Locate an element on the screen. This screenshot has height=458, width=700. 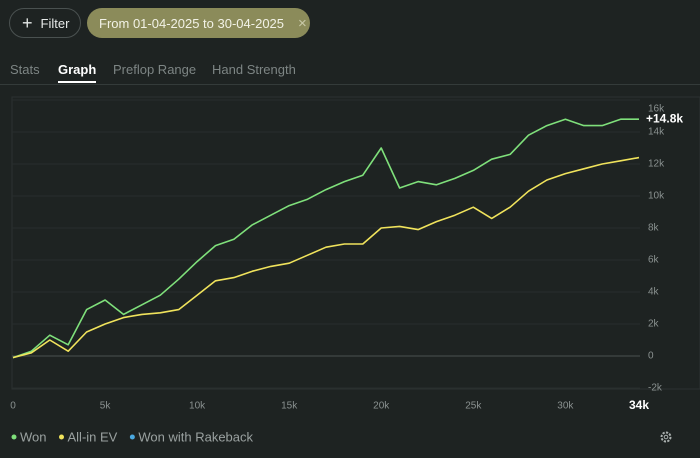
legend-label: Won with Rakeback is located at coordinates (195, 436).